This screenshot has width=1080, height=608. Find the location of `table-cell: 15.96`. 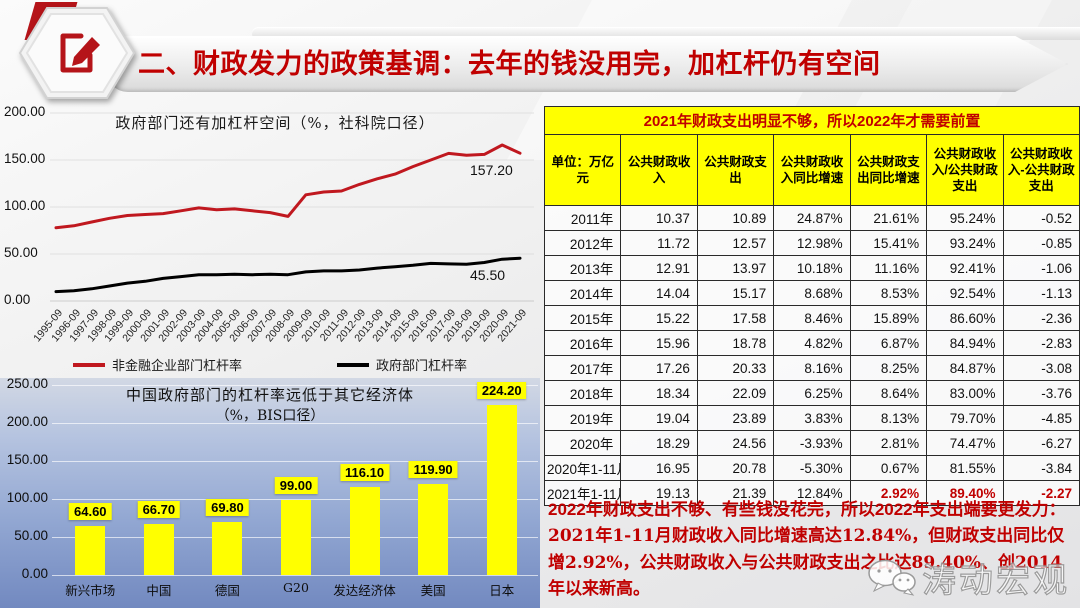

table-cell: 15.96 is located at coordinates (659, 343).